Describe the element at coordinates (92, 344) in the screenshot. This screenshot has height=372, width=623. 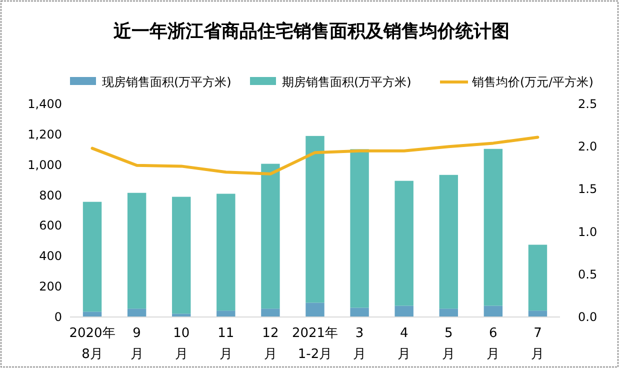
I see `x-tick-label: 2020年 8月` at that location.